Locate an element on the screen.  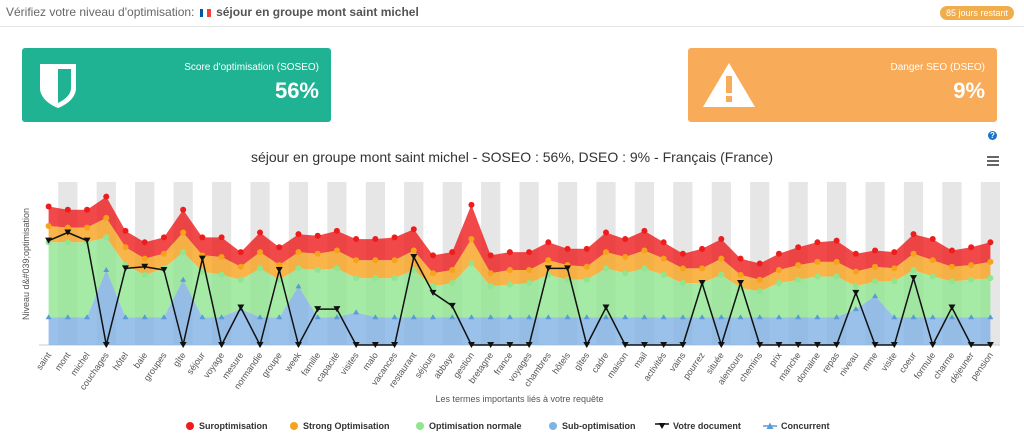
legend-item-concurrent: Concurrent is located at coordinates (796, 426).